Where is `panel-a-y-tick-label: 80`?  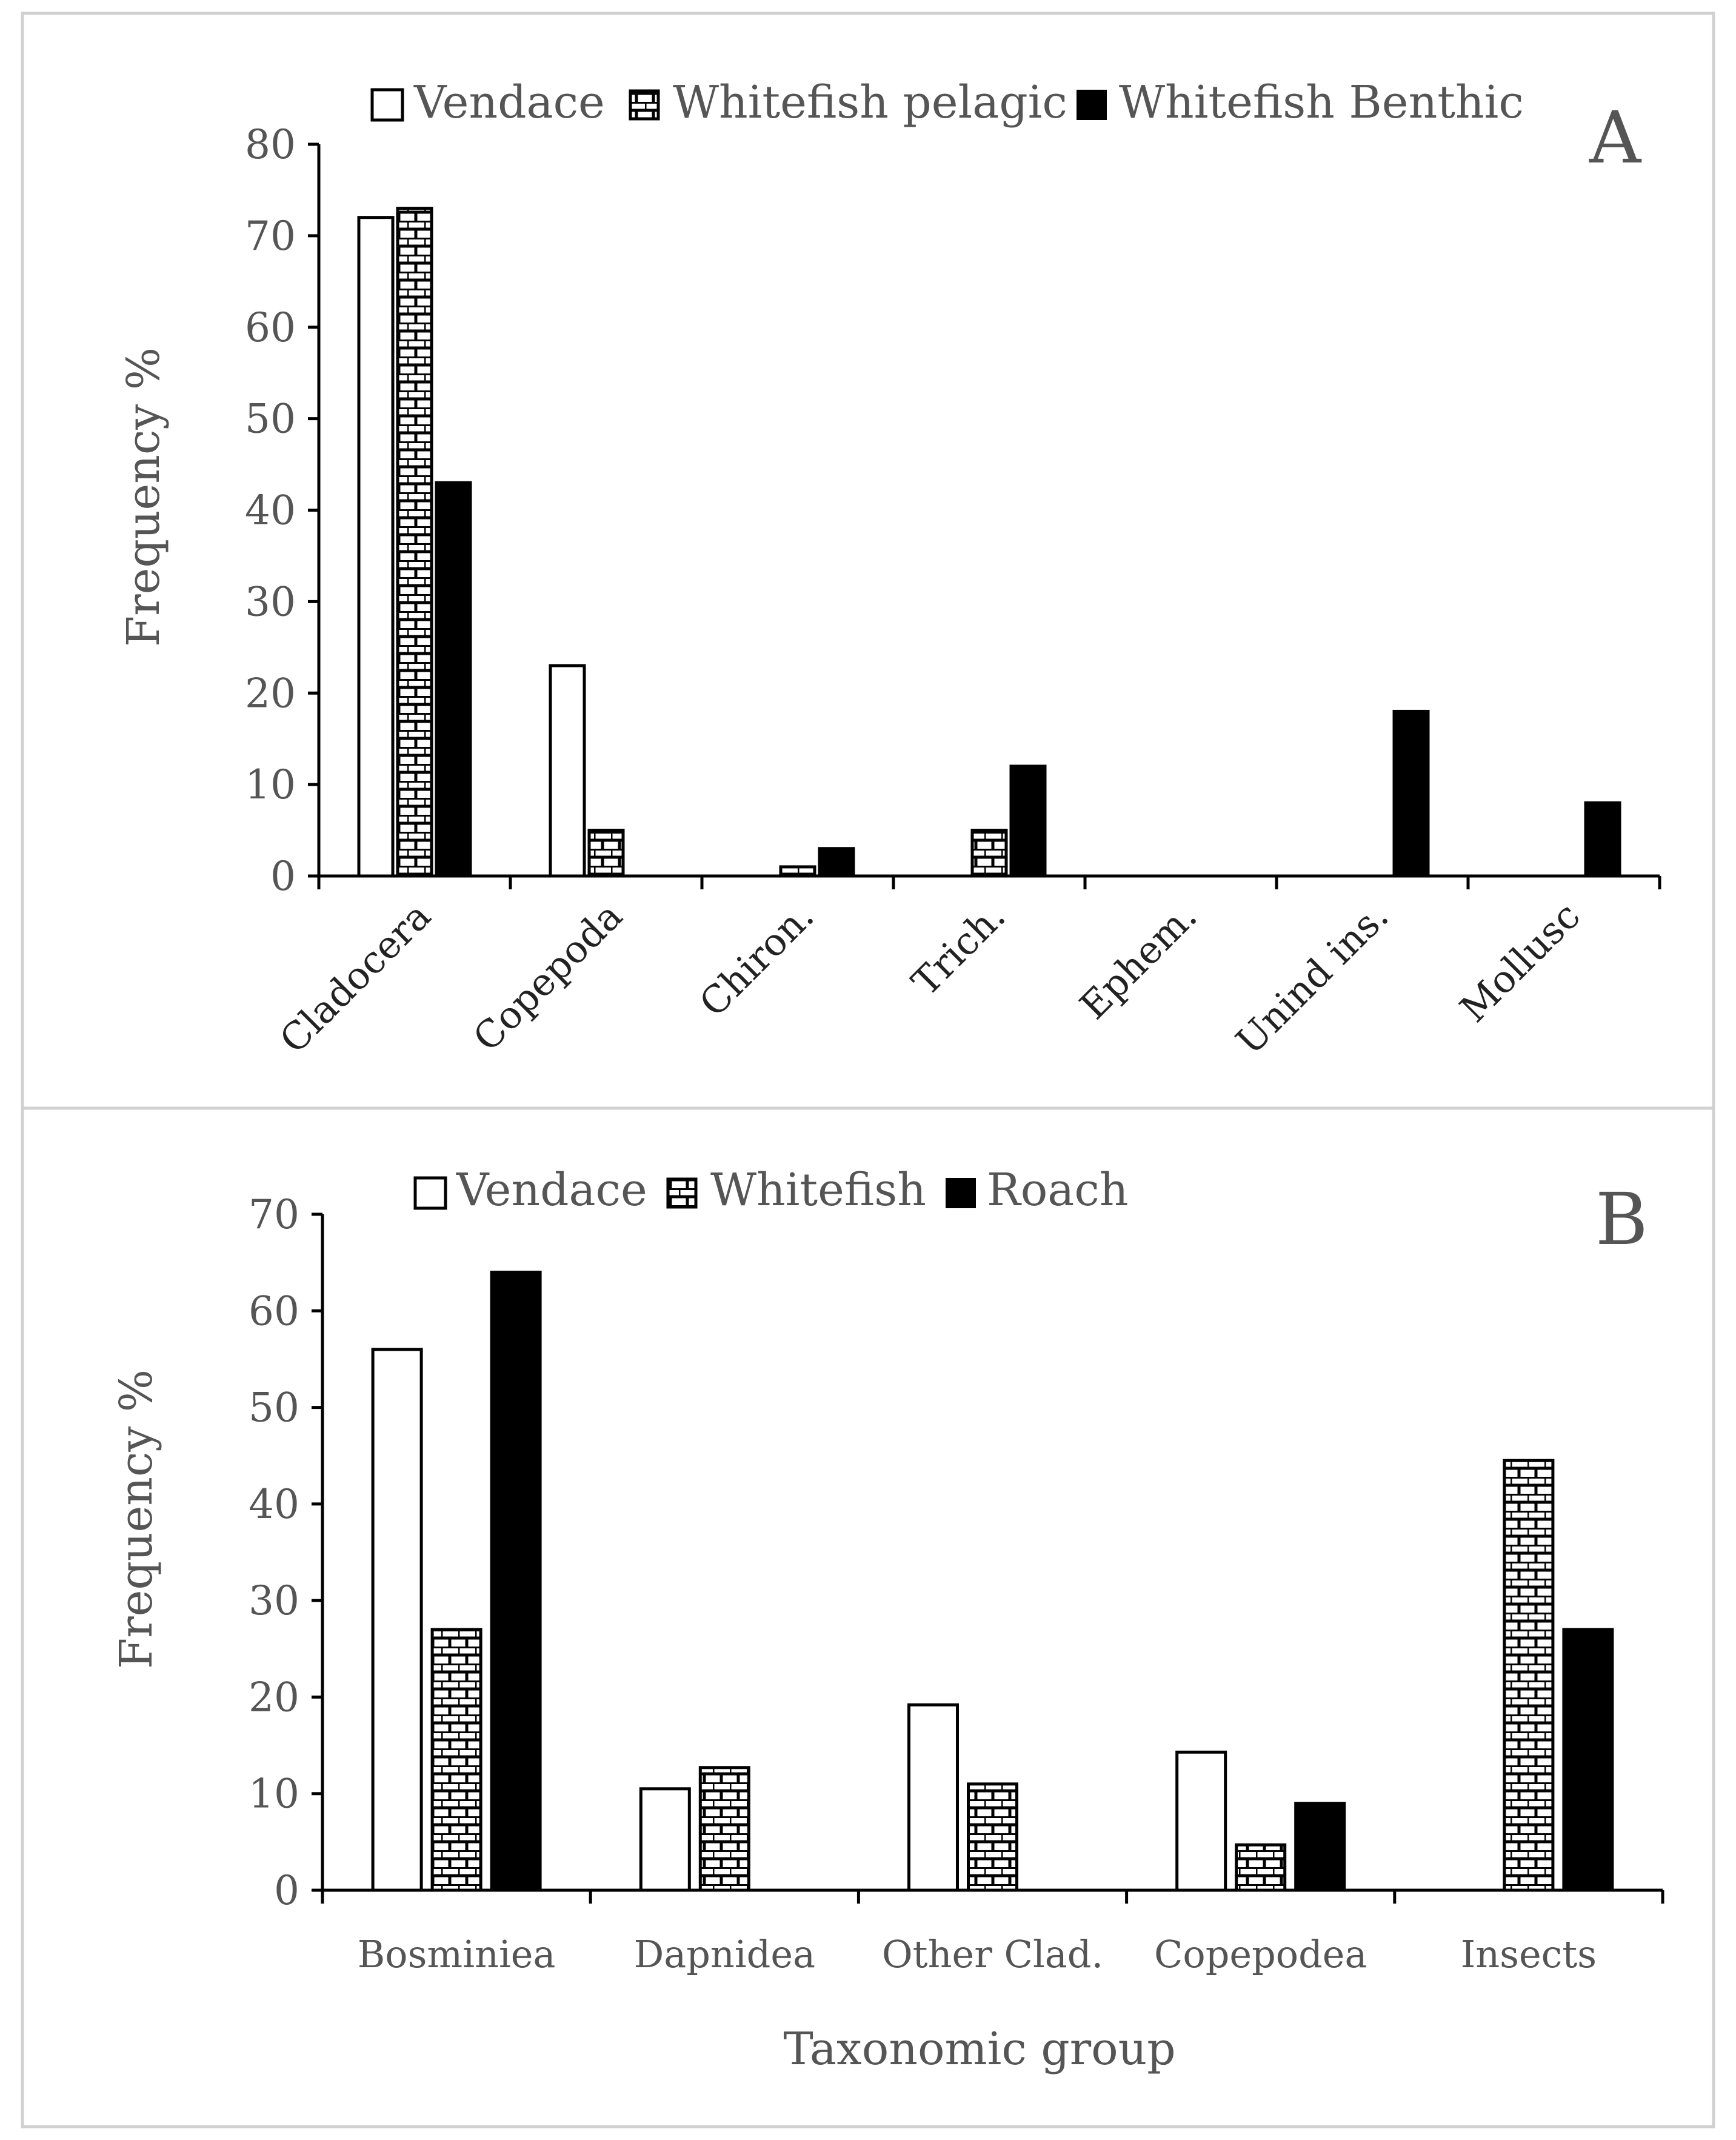 panel-a-y-tick-label: 80 is located at coordinates (270, 144).